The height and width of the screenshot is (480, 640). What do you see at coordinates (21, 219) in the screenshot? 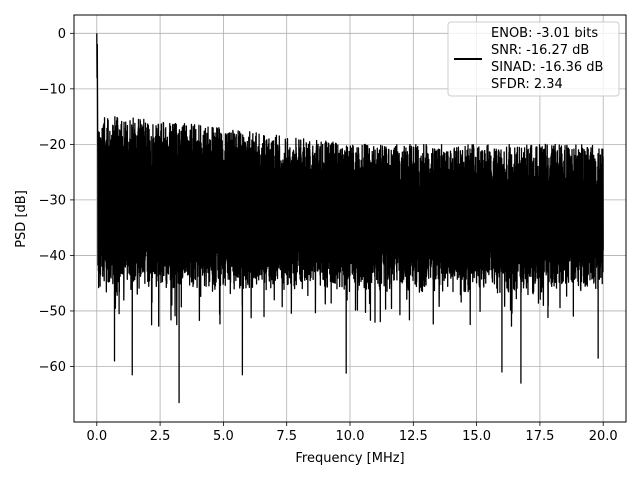
I see `y-axis-label: PSD [dB]` at bounding box center [21, 219].